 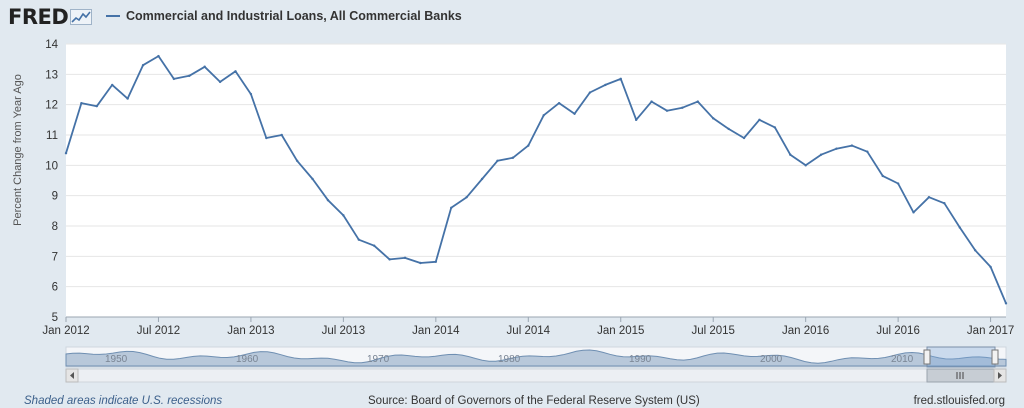 What do you see at coordinates (712, 331) in the screenshot?
I see `x-tick-label: Jul 2015` at bounding box center [712, 331].